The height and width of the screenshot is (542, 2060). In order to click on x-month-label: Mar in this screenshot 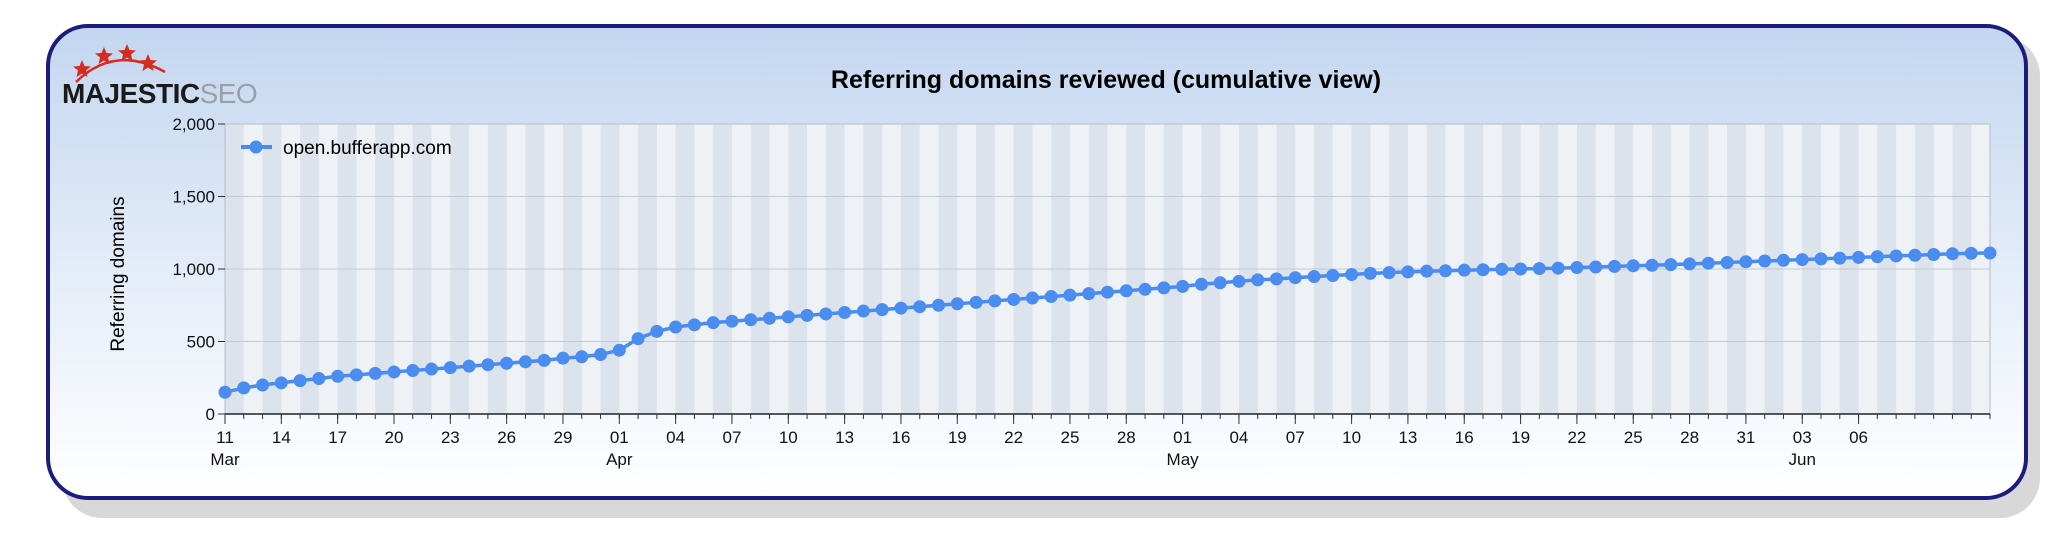, I will do `click(225, 459)`.